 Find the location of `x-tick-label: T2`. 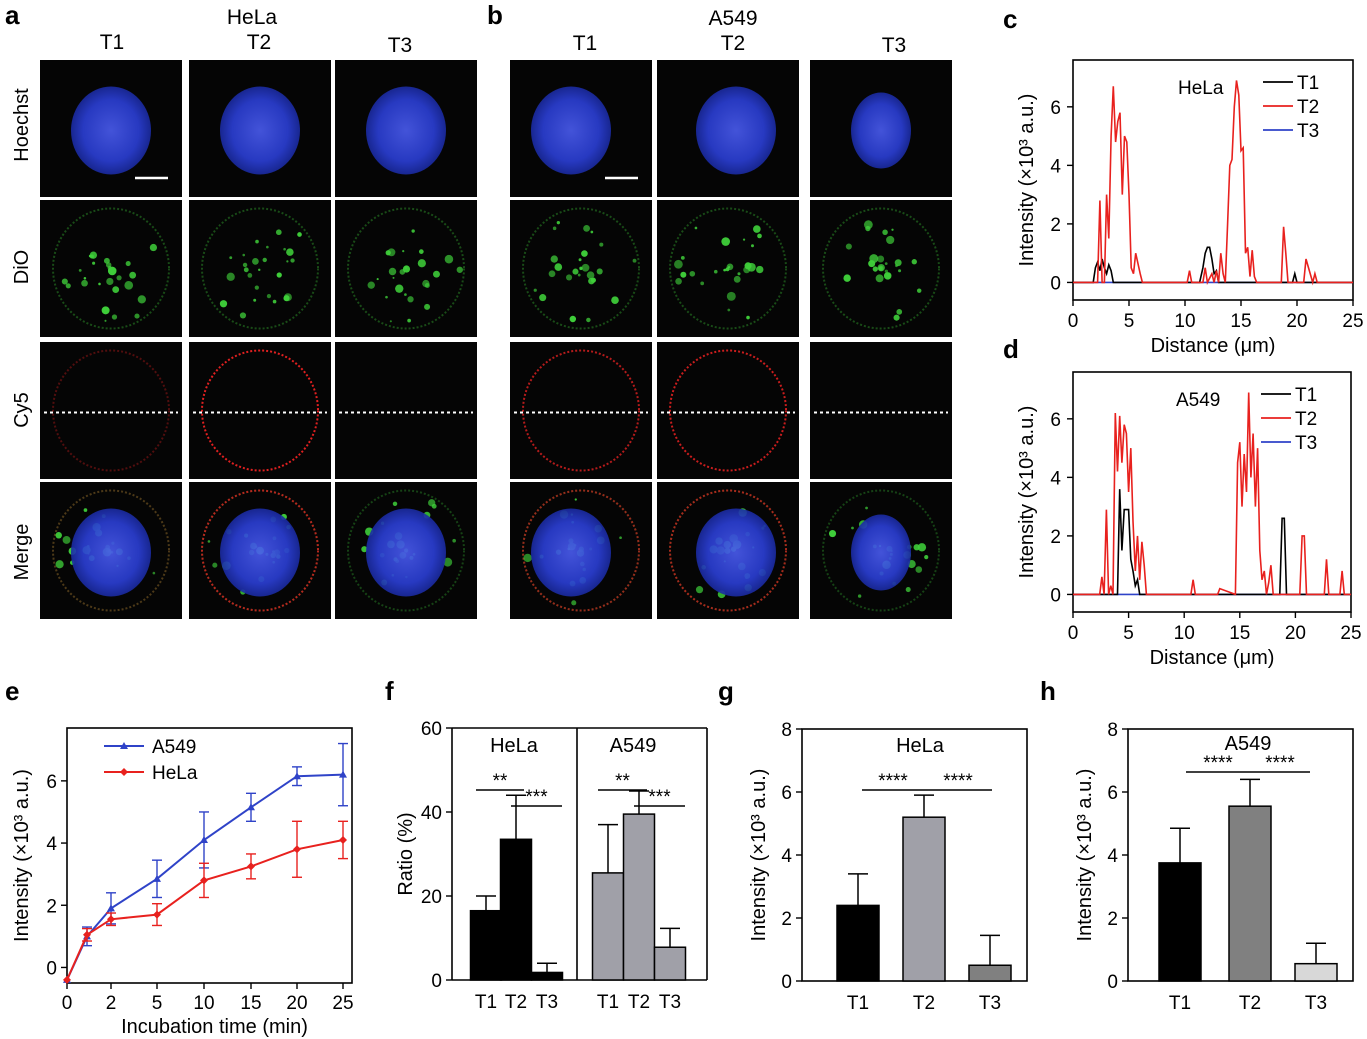

x-tick-label: T2 is located at coordinates (924, 1003).